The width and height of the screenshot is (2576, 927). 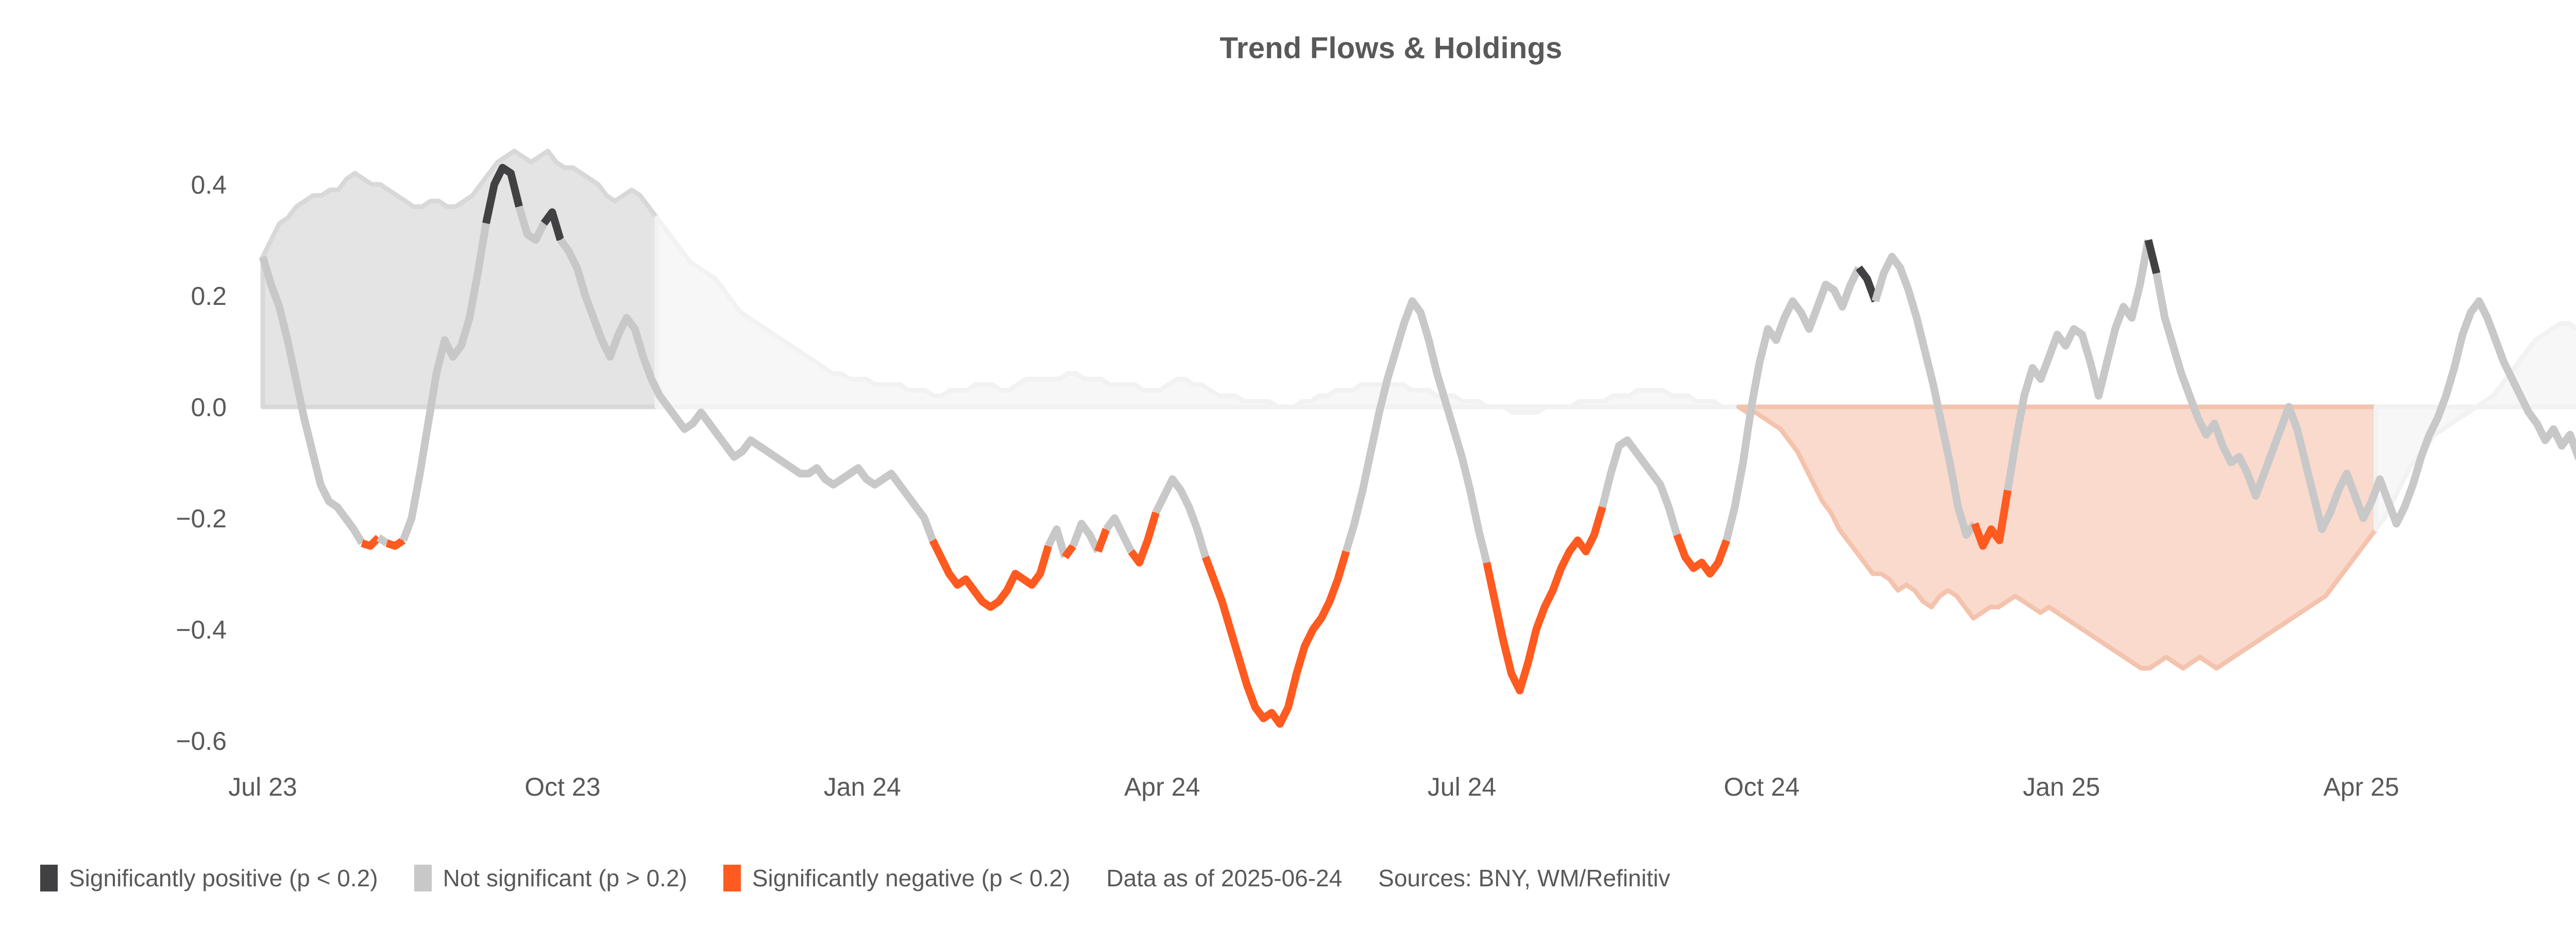 What do you see at coordinates (201, 463) in the screenshot?
I see `y-axis-tick-layer: 0.4 0.2 0.0 −0.2 −0.4 −0.6` at bounding box center [201, 463].